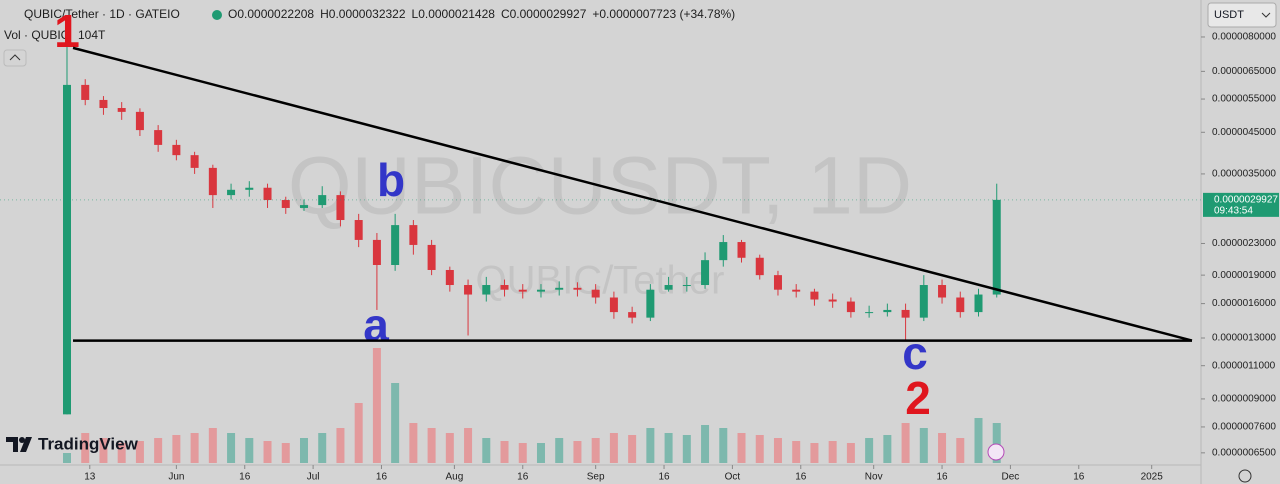 This screenshot has height=484, width=1280. What do you see at coordinates (1244, 399) in the screenshot?
I see `y-tick-label: 0.0000009000` at bounding box center [1244, 399].